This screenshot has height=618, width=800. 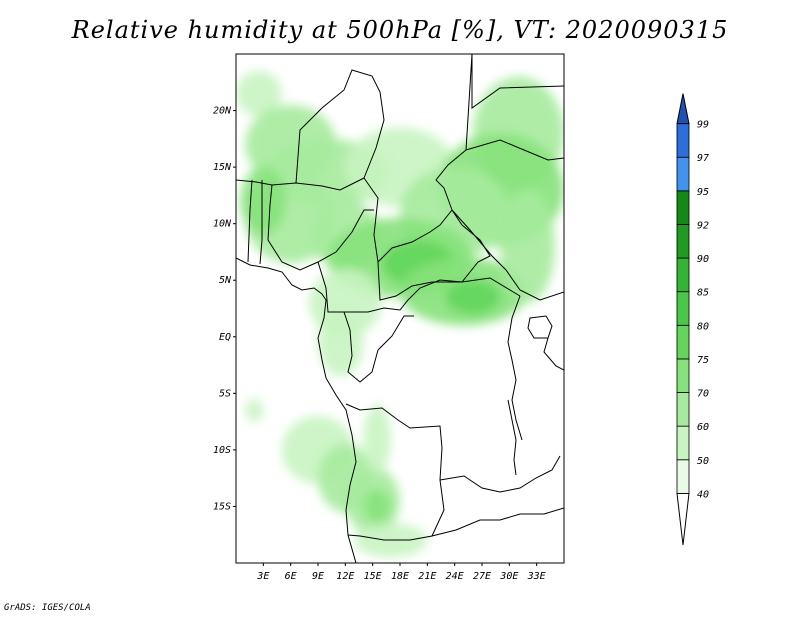 What do you see at coordinates (703, 225) in the screenshot?
I see `colorbar-label: 92` at bounding box center [703, 225].